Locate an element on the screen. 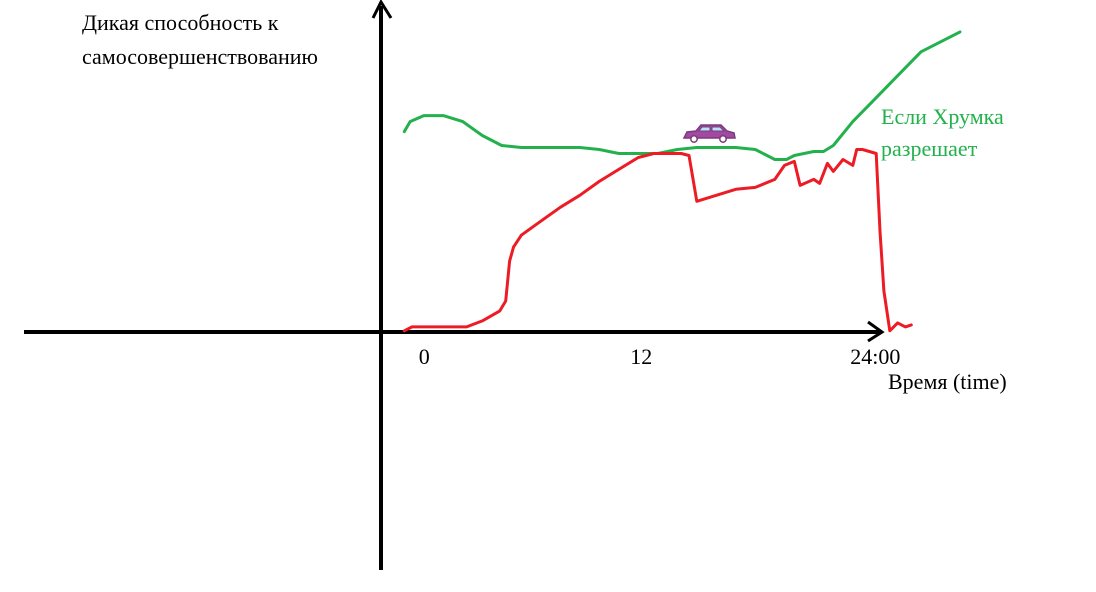 The width and height of the screenshot is (1096, 592). x-axis-arrowhead is located at coordinates (876, 331).